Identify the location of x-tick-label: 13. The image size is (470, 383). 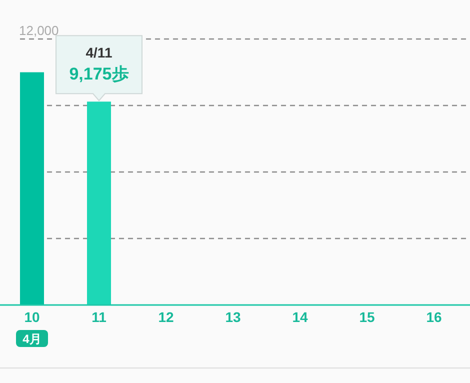
(233, 317).